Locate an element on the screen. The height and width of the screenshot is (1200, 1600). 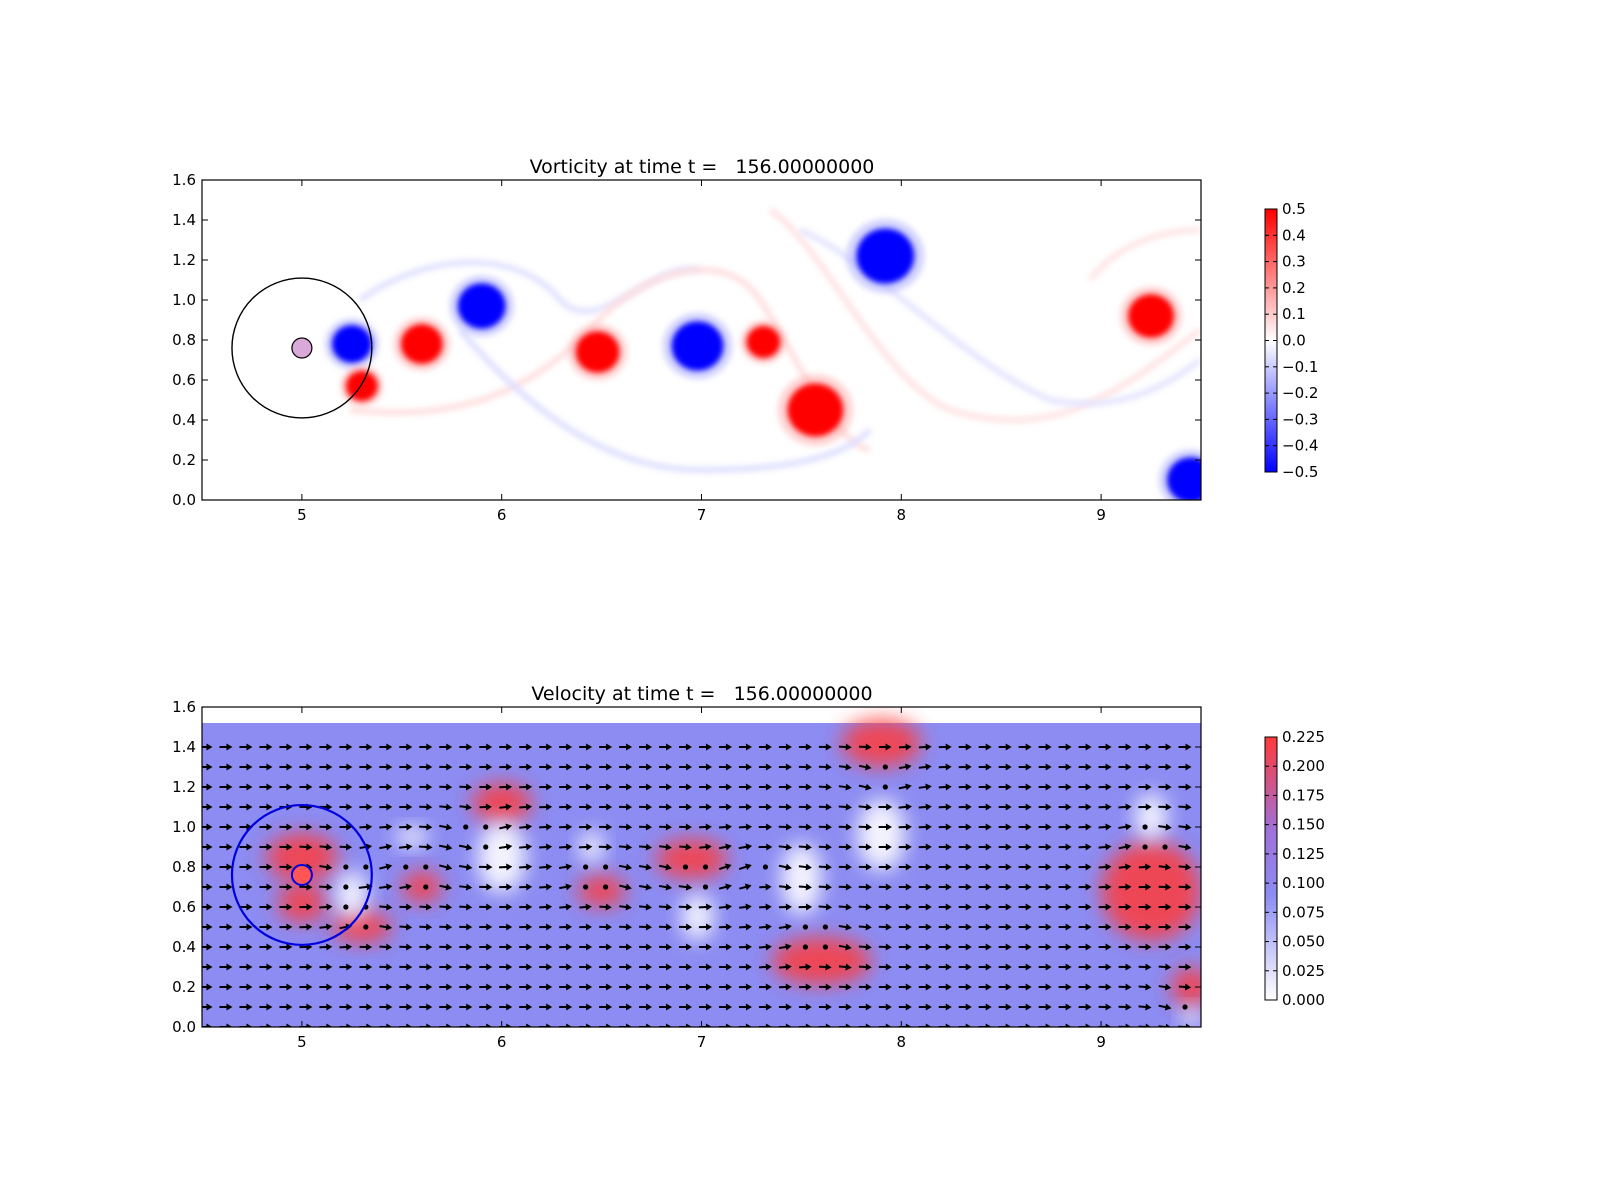
y-tick-label: 0.0 is located at coordinates (184, 1027).